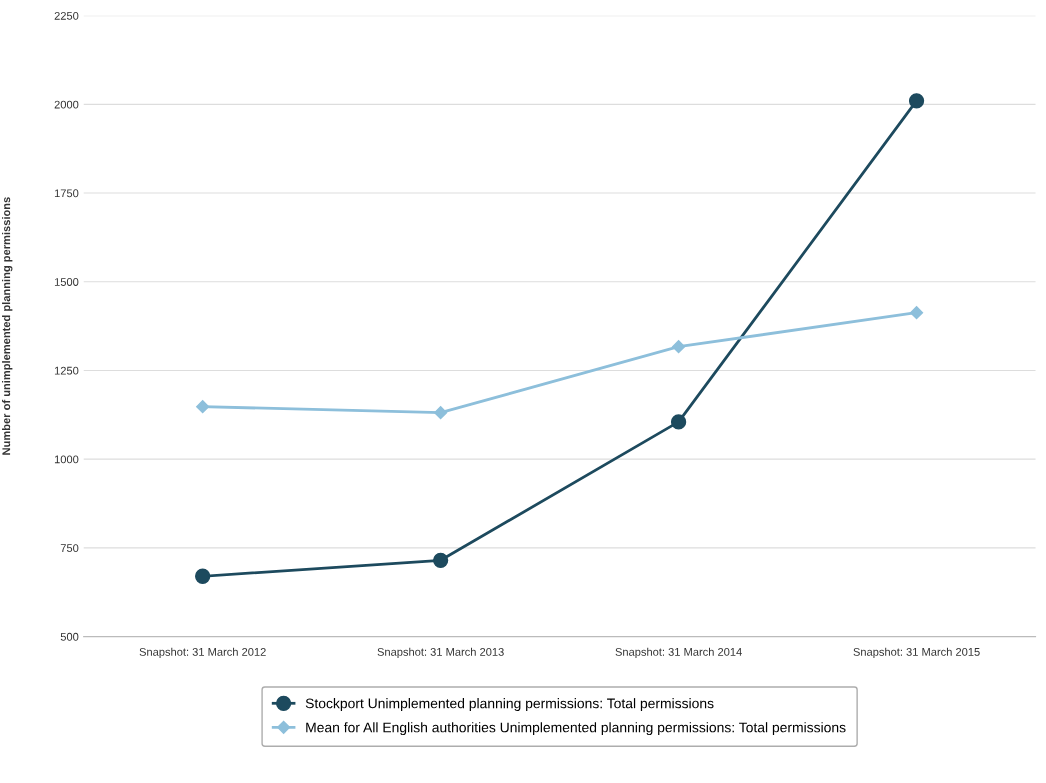 The width and height of the screenshot is (1046, 783). What do you see at coordinates (66, 15) in the screenshot?
I see `y-tick-label: 2250` at bounding box center [66, 15].